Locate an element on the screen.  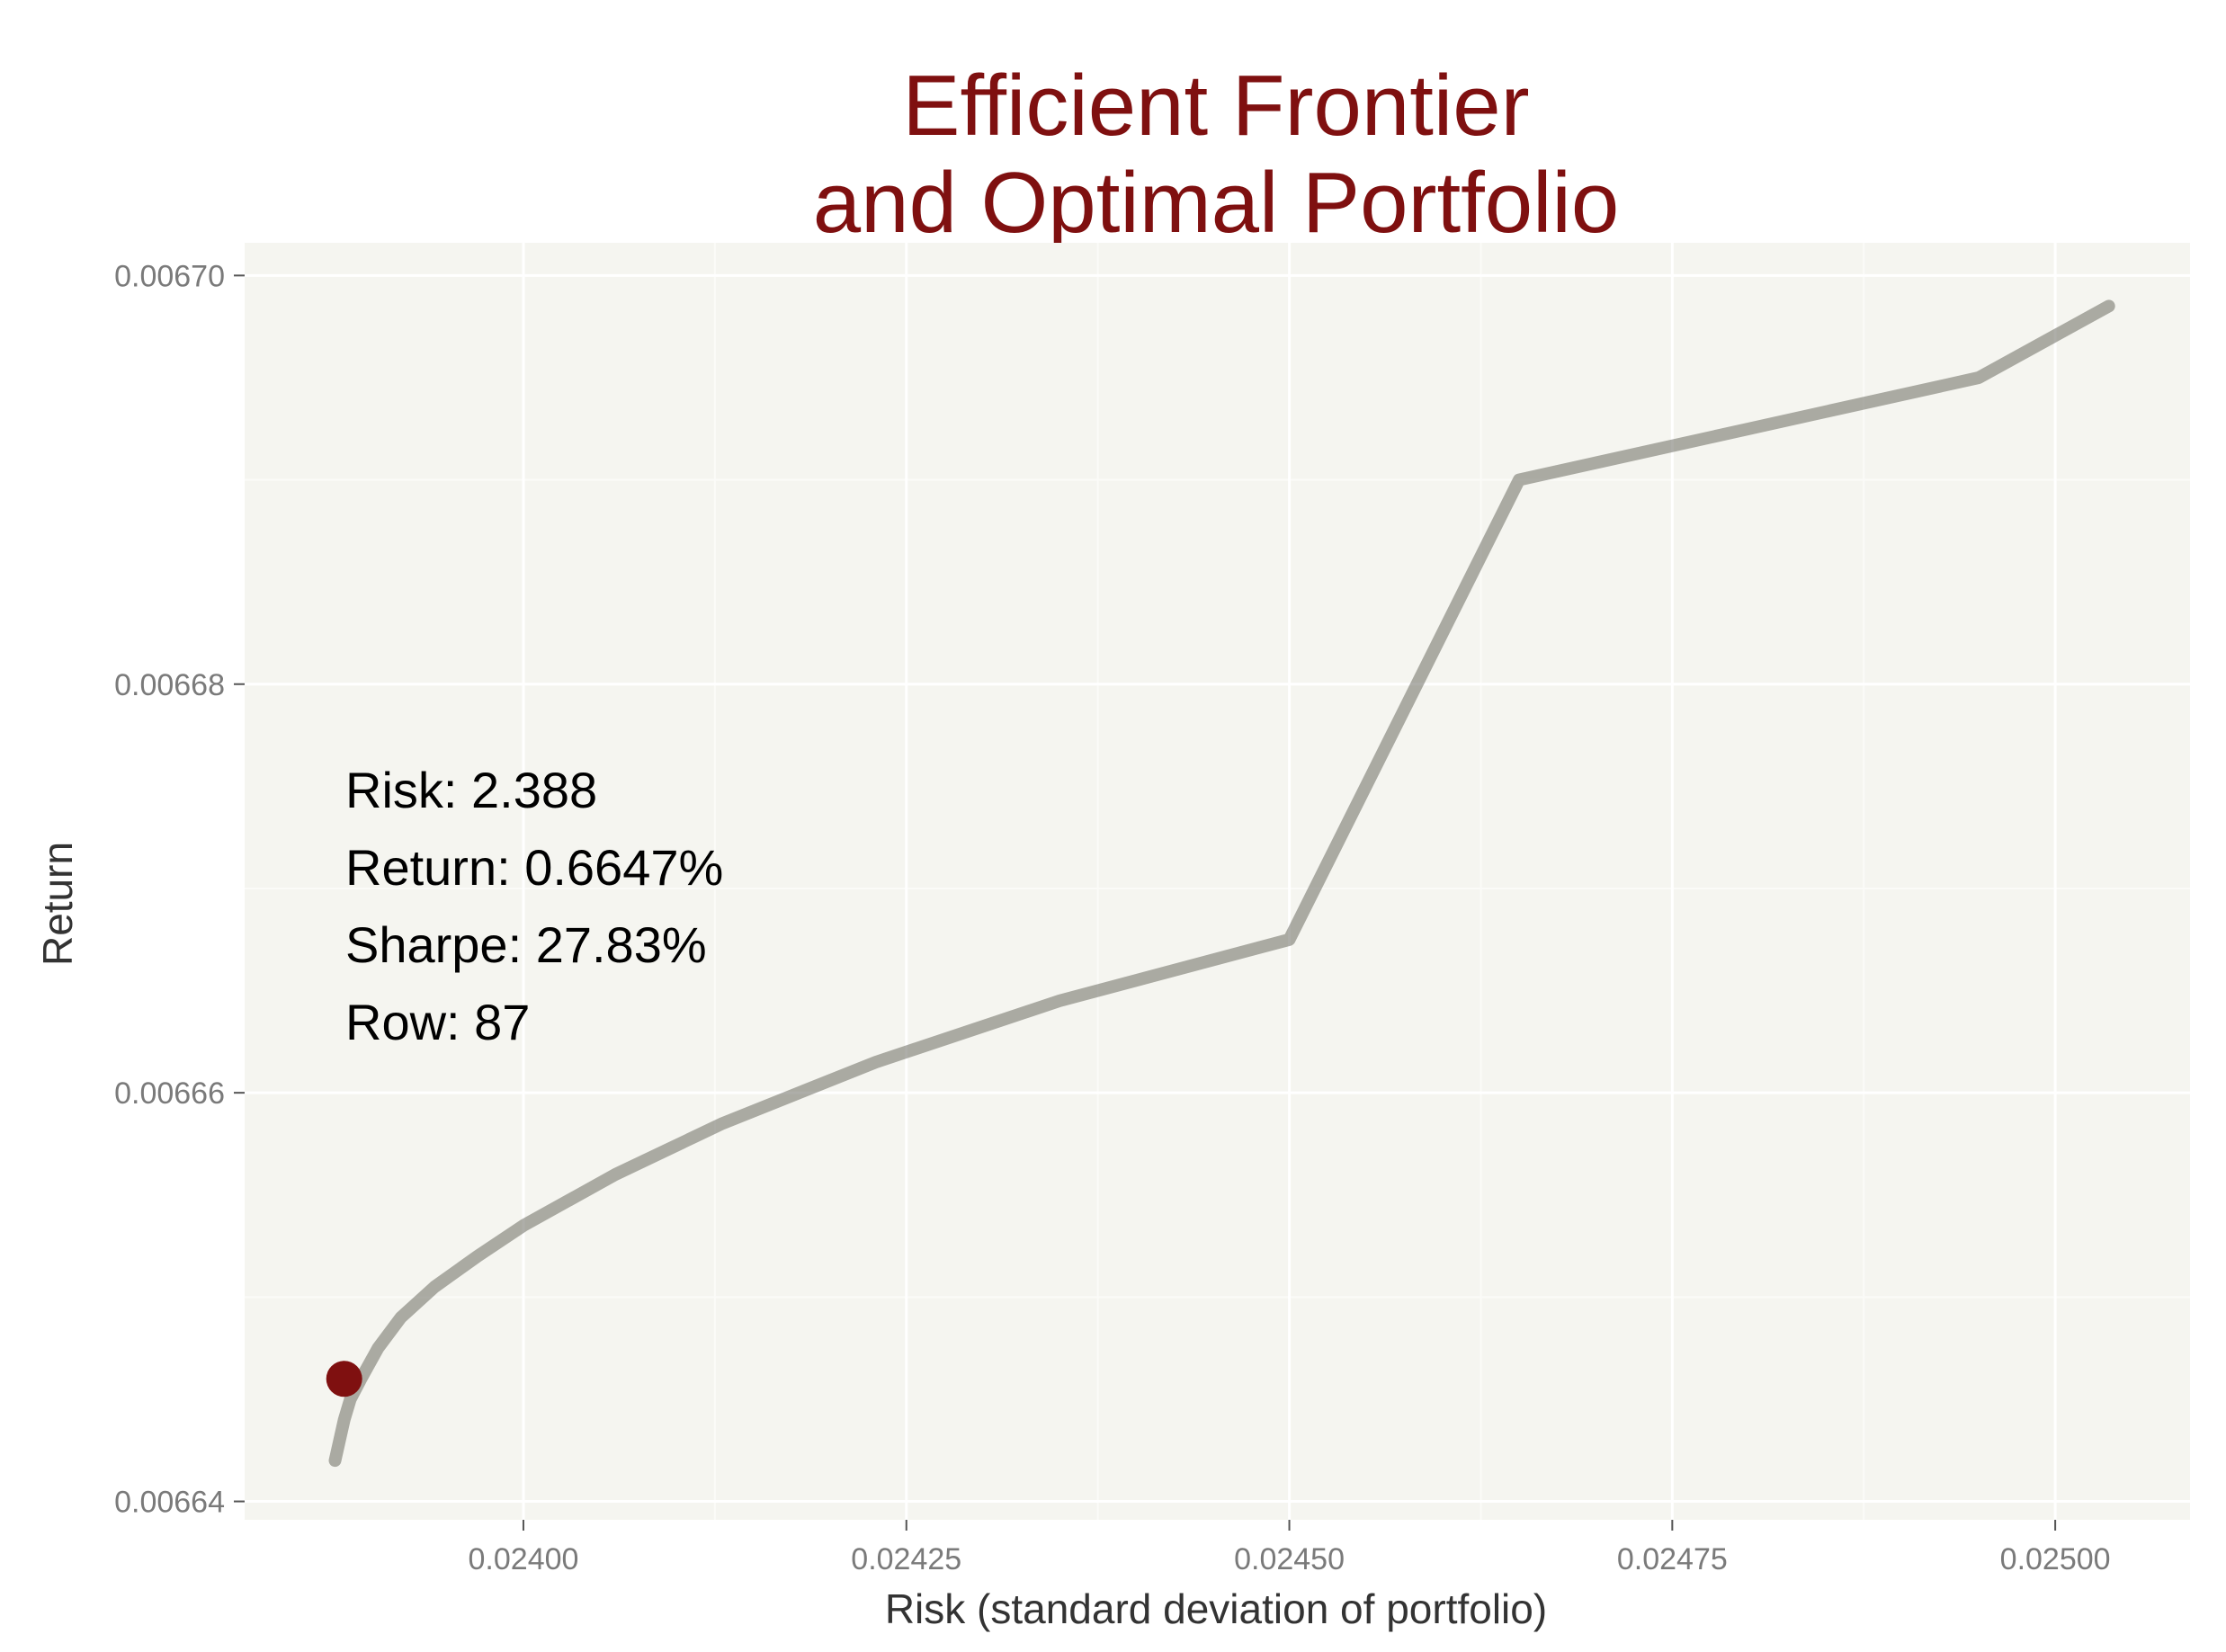
annotation-row: Row: 87 is located at coordinates (437, 1022).